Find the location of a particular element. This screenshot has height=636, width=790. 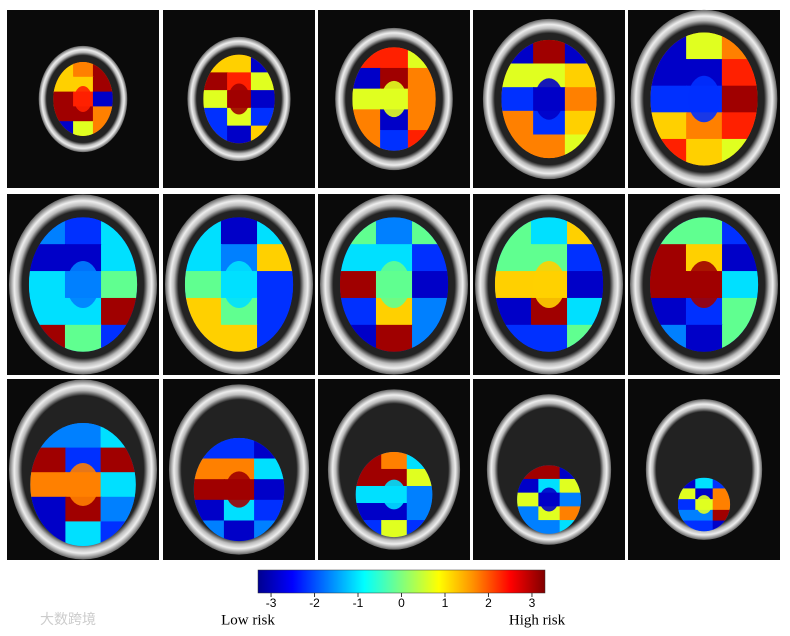

skull is located at coordinates (704, 469).